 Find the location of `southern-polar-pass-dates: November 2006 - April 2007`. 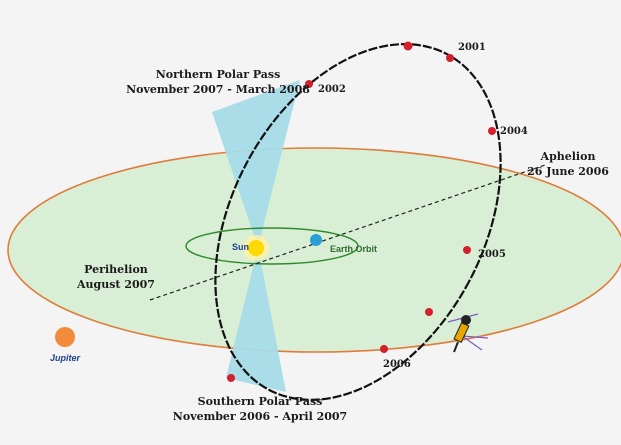

southern-polar-pass-dates: November 2006 - April 2007 is located at coordinates (260, 416).